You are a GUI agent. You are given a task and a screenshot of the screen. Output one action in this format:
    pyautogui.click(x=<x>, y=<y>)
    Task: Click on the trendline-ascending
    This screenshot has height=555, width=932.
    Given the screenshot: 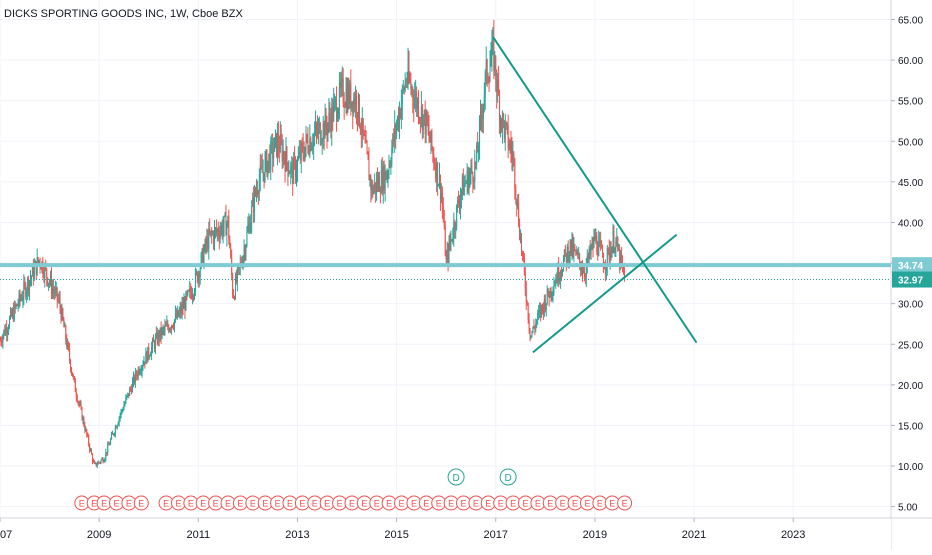 What is the action you would take?
    pyautogui.click(x=605, y=293)
    